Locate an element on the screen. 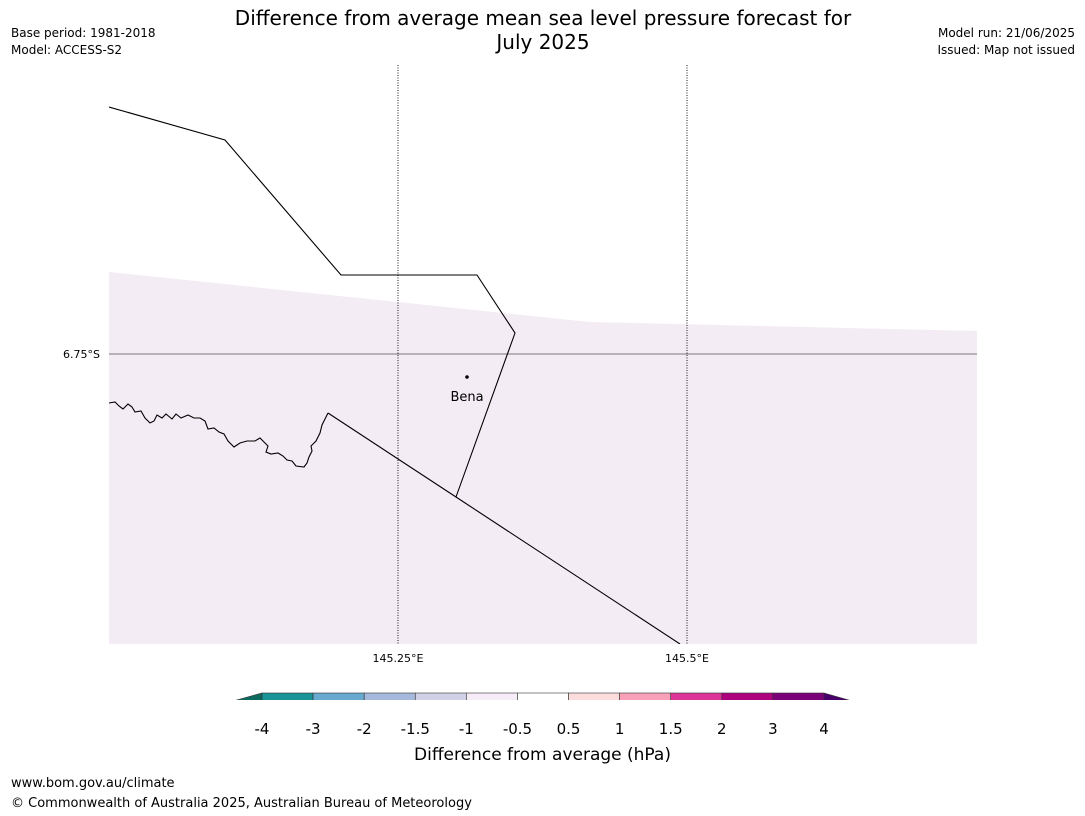  province-border-line-south is located at coordinates (504, 528).